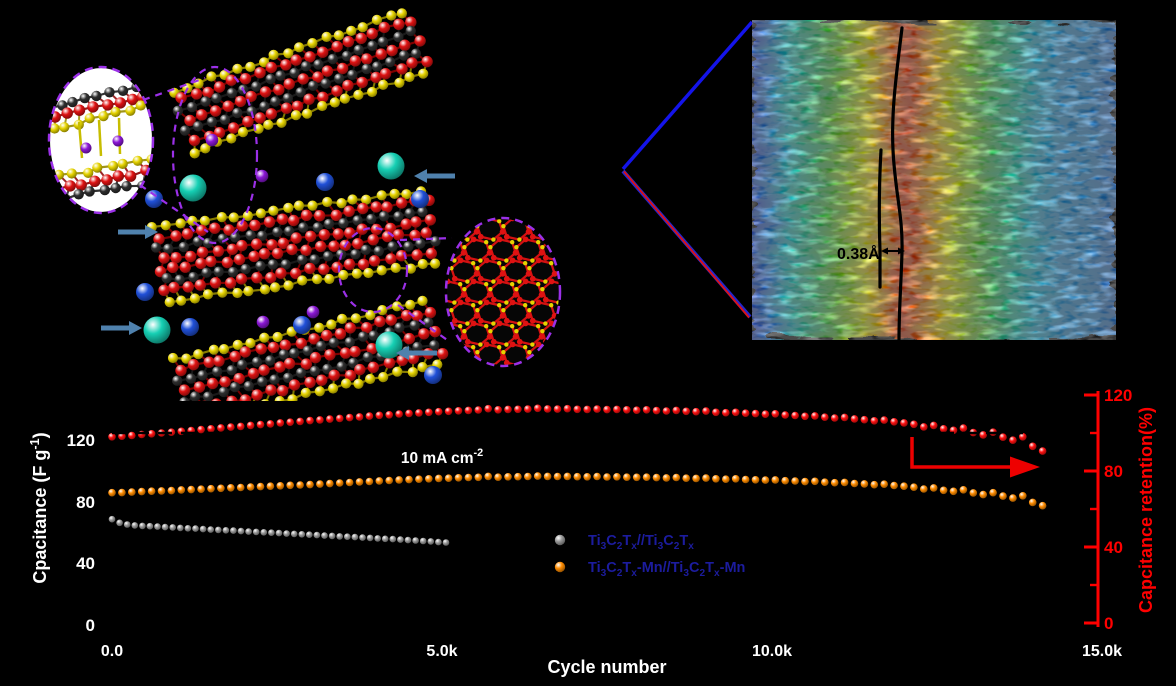 The width and height of the screenshot is (1176, 686). Describe the element at coordinates (441, 651) in the screenshot. I see `x-tick-5k: 5.0k` at that location.